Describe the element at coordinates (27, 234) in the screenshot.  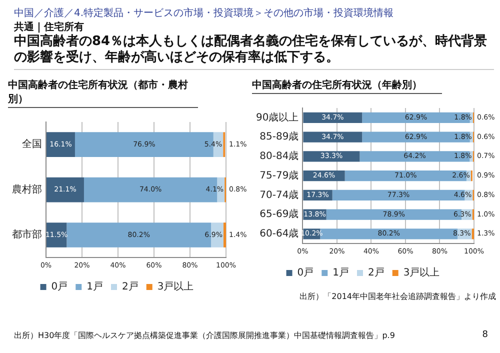
I see `y-tick-label: 都市部` at that location.